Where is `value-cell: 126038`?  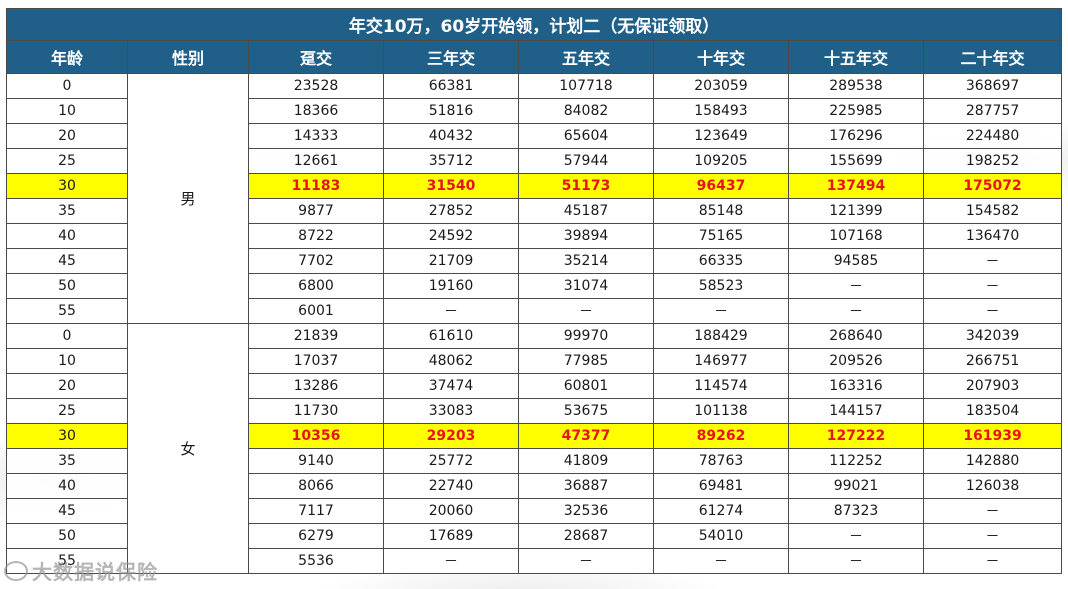 value-cell: 126038 is located at coordinates (992, 486).